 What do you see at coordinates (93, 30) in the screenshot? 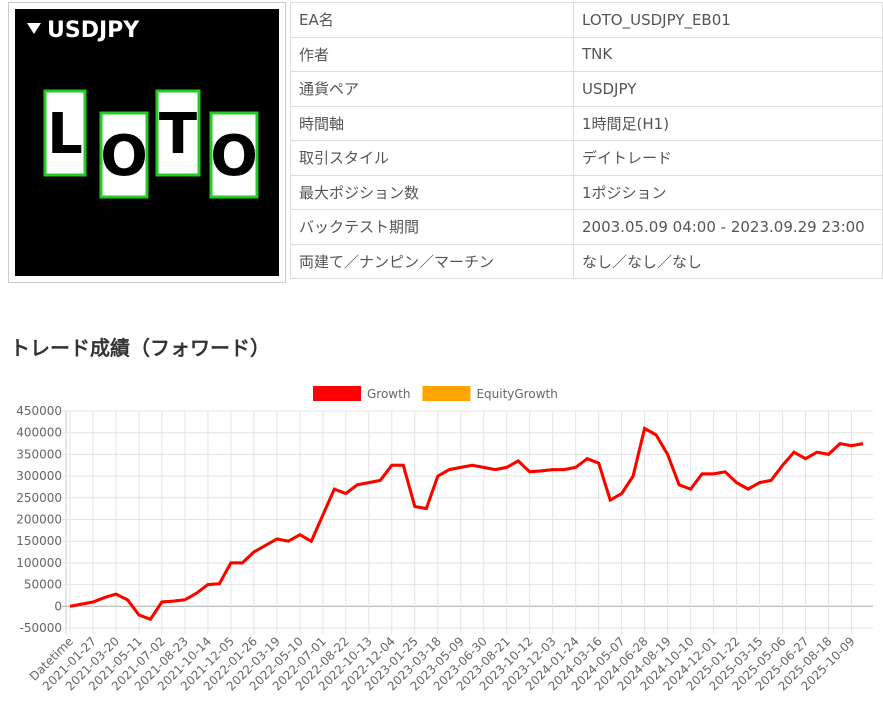
I see `logo-title: USDJPY` at bounding box center [93, 30].